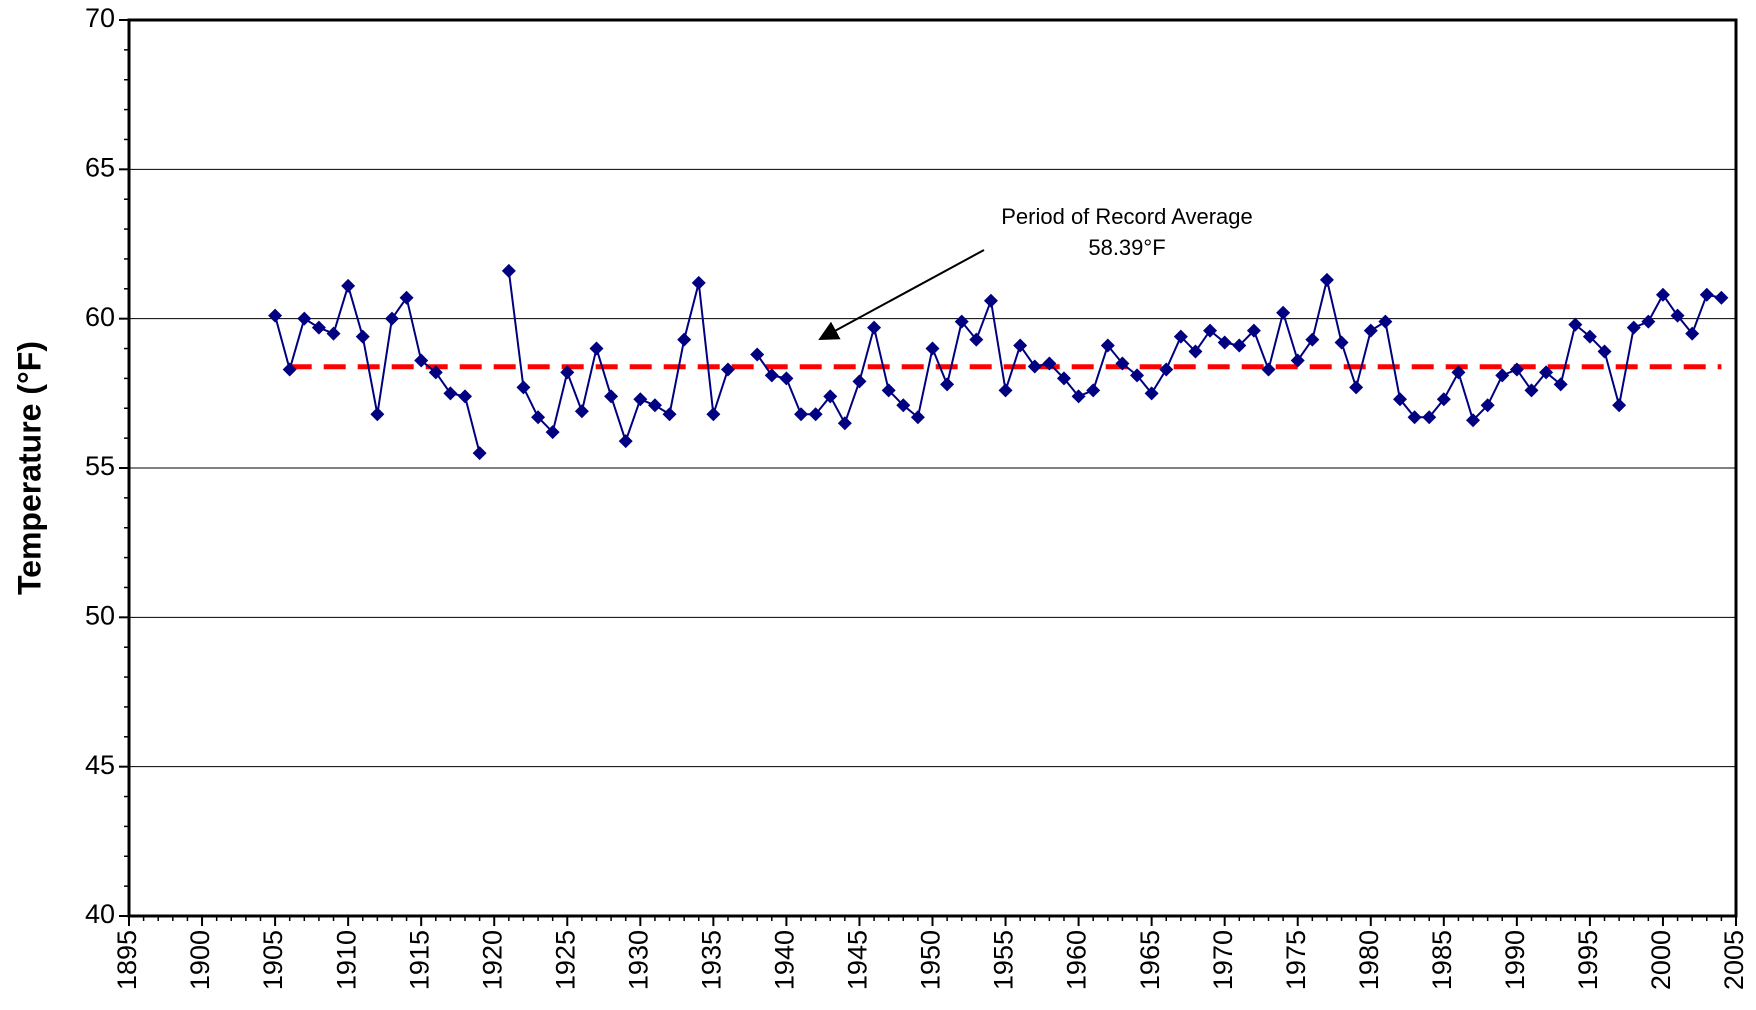  What do you see at coordinates (1126, 247) in the screenshot?
I see `annotation-value: 58.39°F` at bounding box center [1126, 247].